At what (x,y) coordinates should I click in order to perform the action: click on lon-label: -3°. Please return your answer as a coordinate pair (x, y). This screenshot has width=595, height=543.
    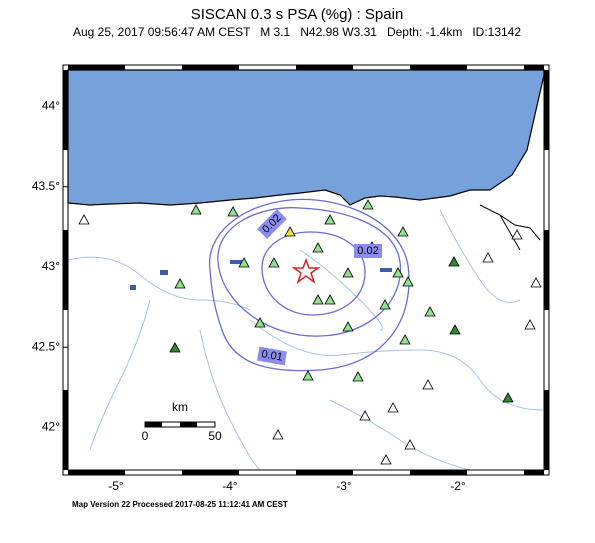
    Looking at the image, I should click on (344, 486).